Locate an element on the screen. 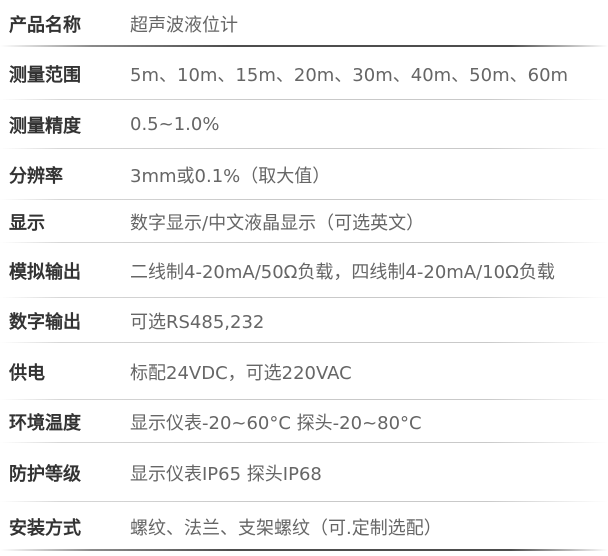 This screenshot has height=556, width=608. spec-label: 产品名称 is located at coordinates (45, 25).